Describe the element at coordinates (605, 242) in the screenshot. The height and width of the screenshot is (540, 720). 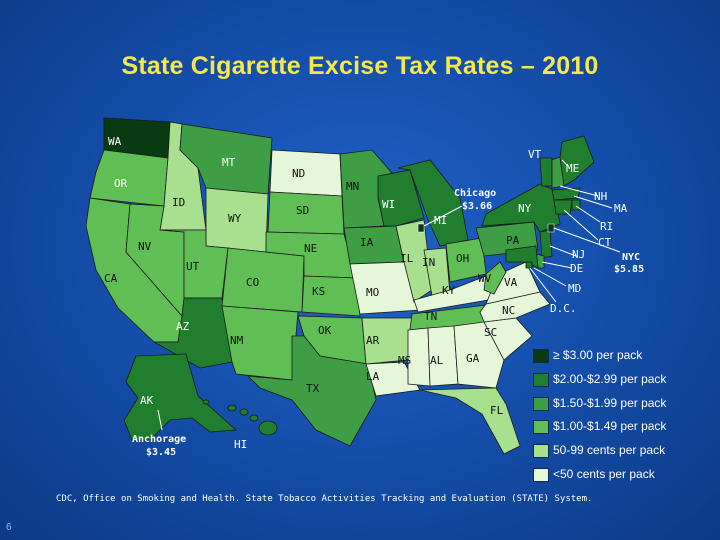
I see `label-ct: CT` at that location.